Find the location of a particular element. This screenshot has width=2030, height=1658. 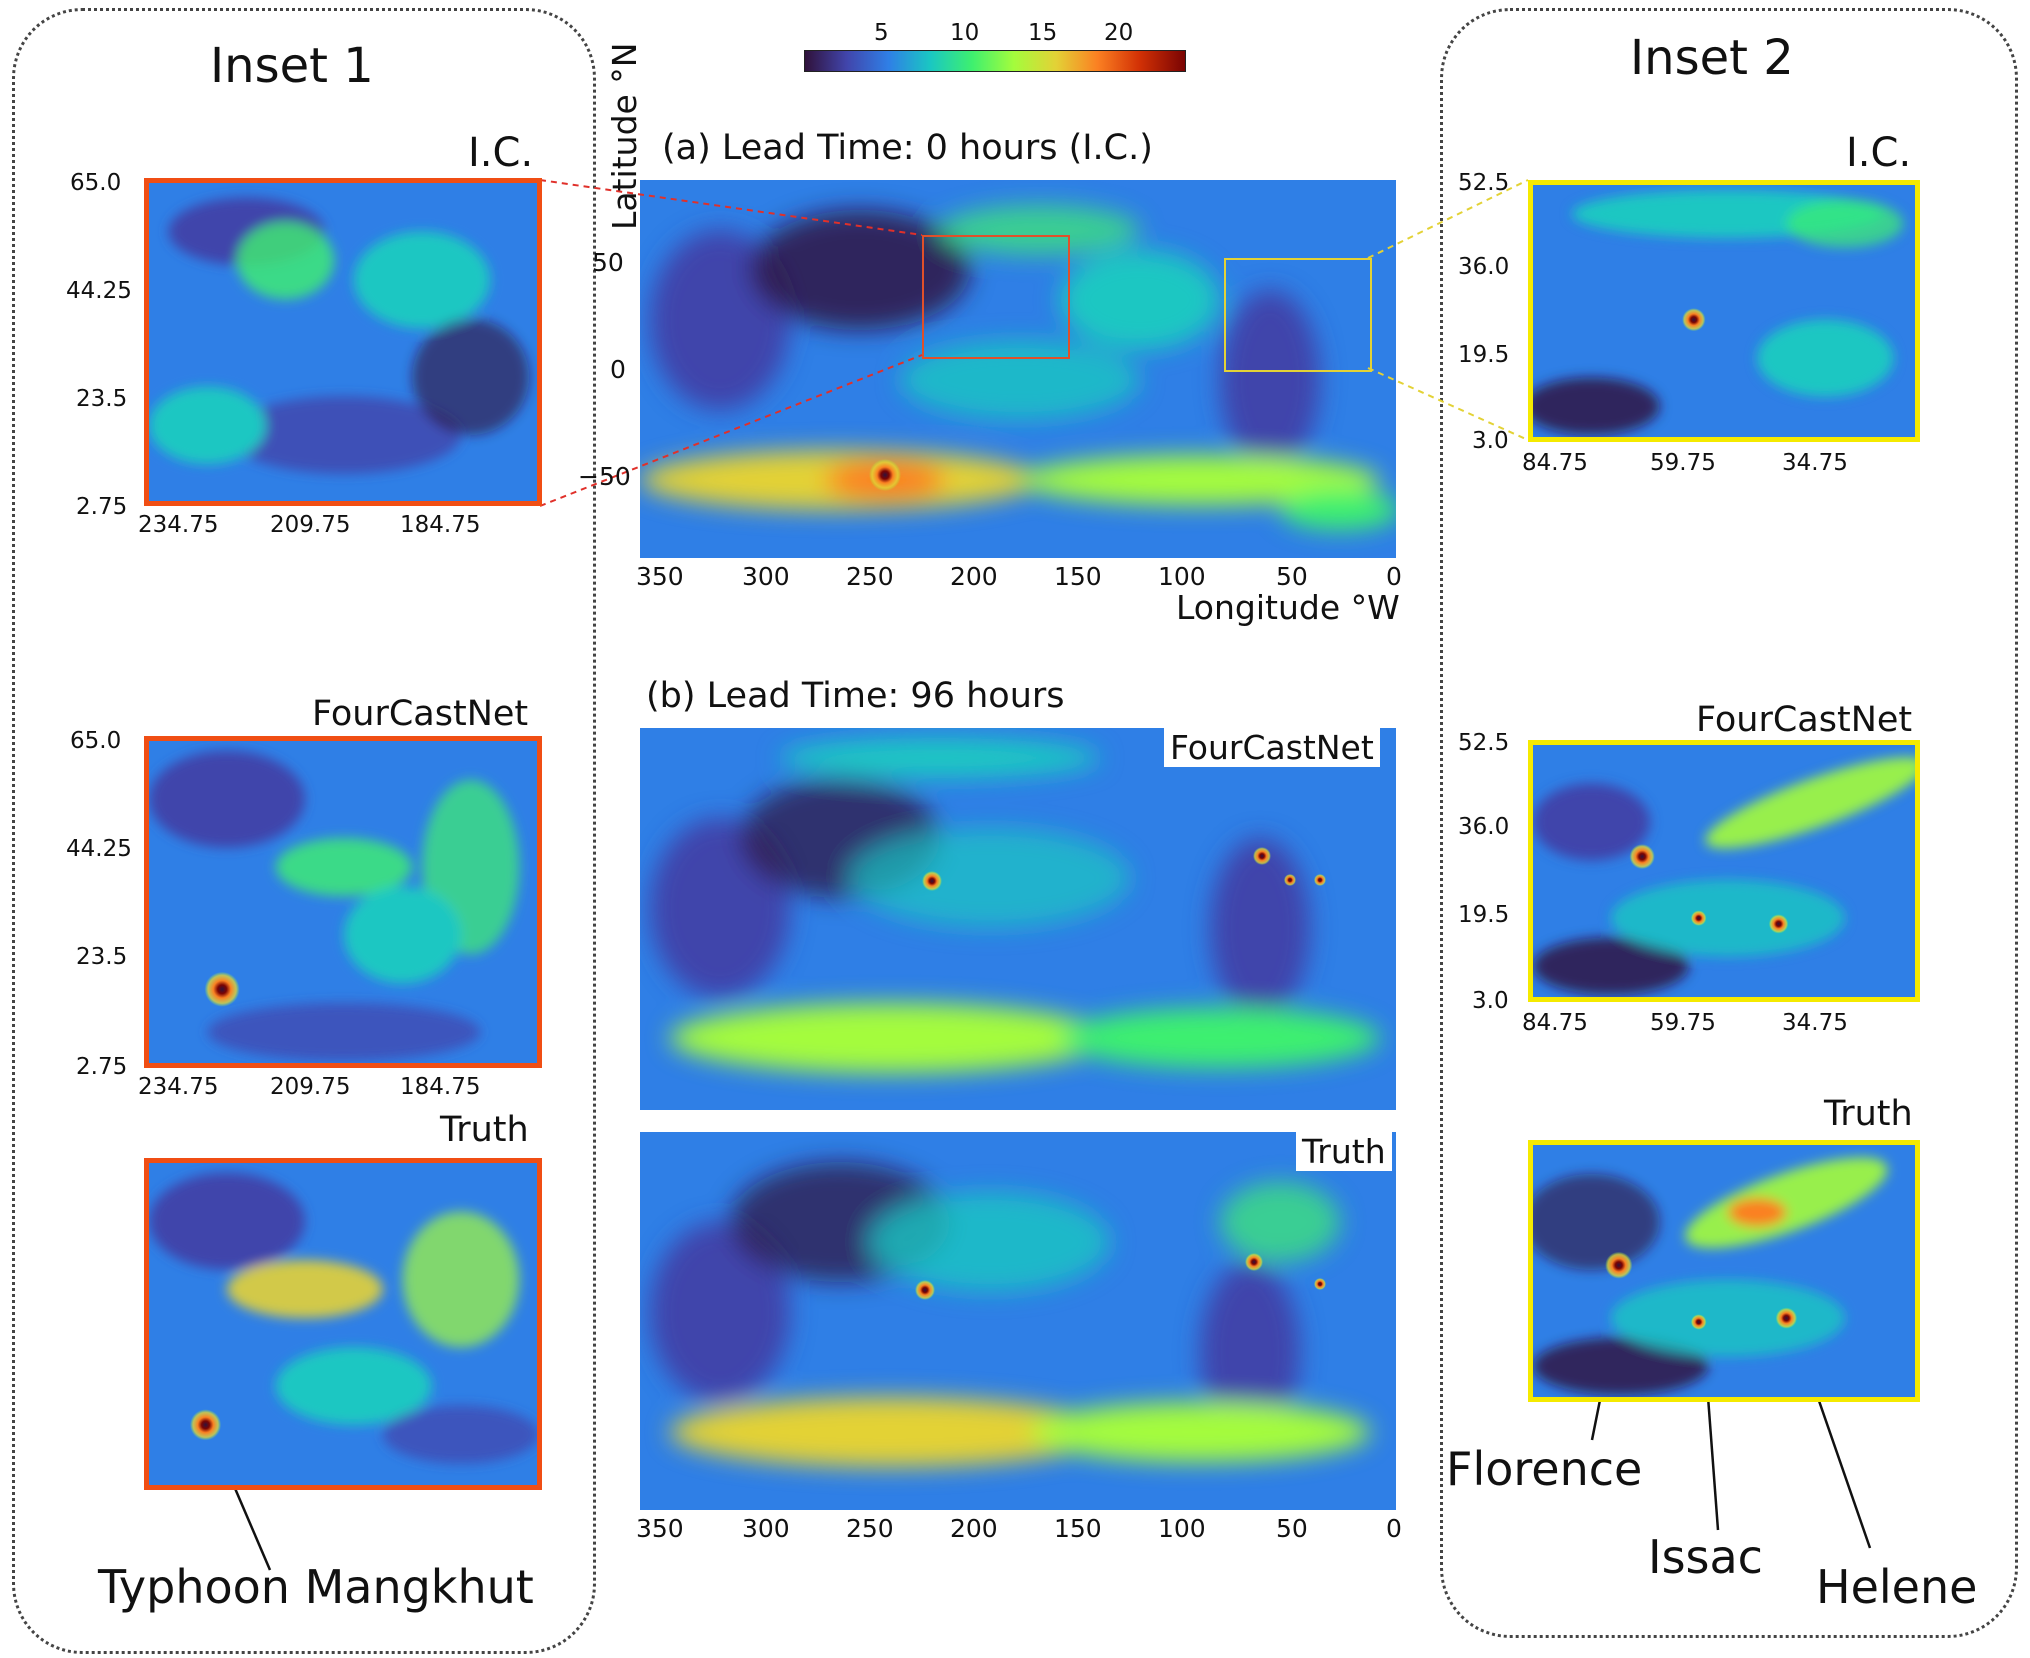

inset1-map-ic is located at coordinates (343, 342).